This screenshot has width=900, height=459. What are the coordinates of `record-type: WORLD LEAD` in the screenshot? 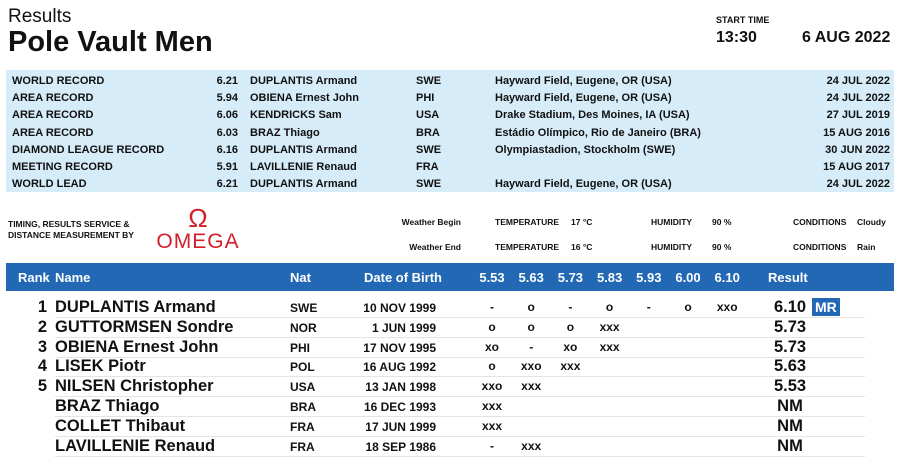 It's located at (49, 184).